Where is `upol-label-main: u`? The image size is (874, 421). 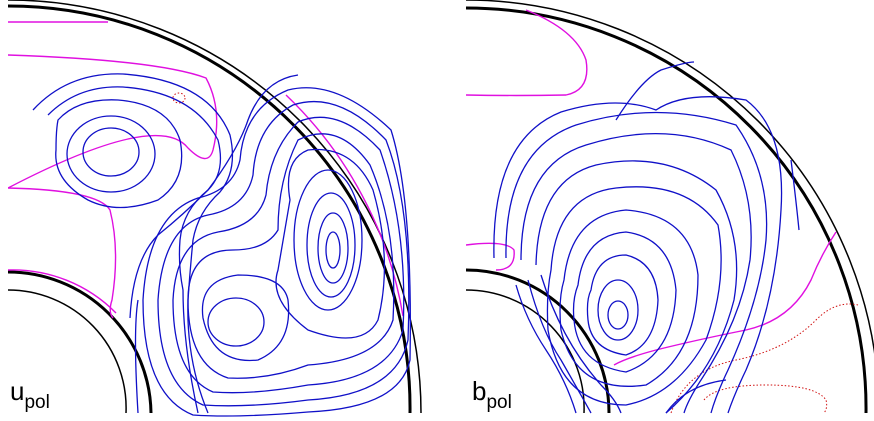 upol-label-main: u is located at coordinates (17, 391).